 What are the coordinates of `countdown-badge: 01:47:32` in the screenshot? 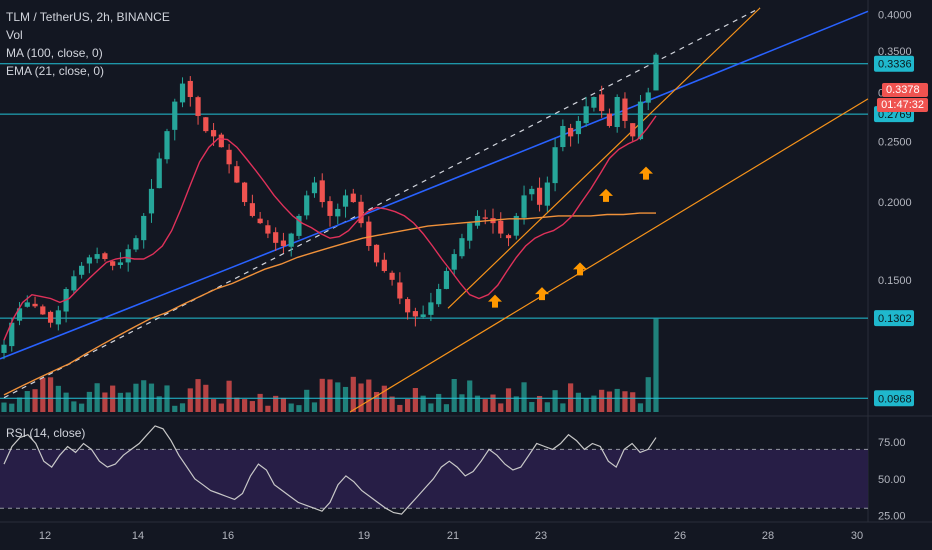 It's located at (902, 105).